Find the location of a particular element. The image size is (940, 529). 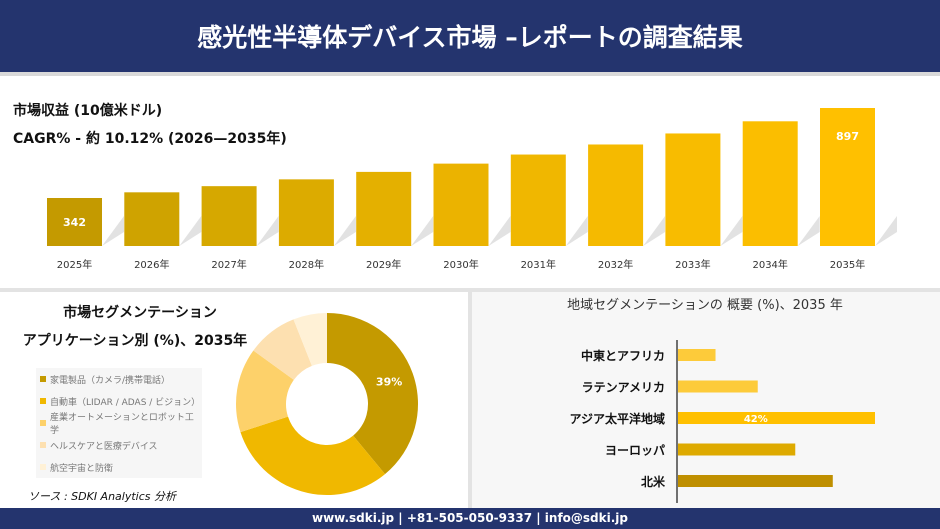

legend-item: 産業オートメーションとロボット工学 is located at coordinates (119, 424).